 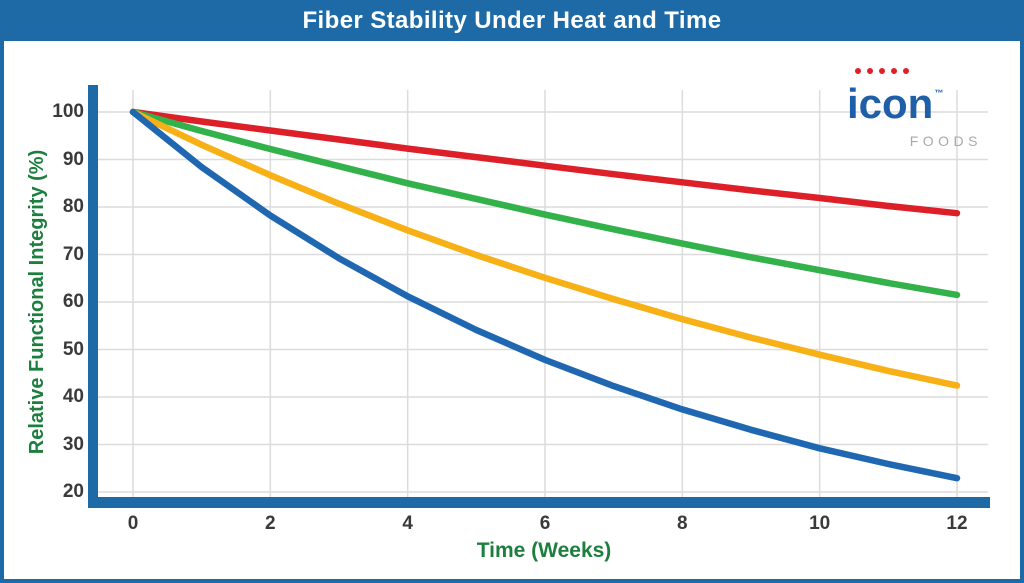 I want to click on y-axis-bar, so click(x=93, y=296).